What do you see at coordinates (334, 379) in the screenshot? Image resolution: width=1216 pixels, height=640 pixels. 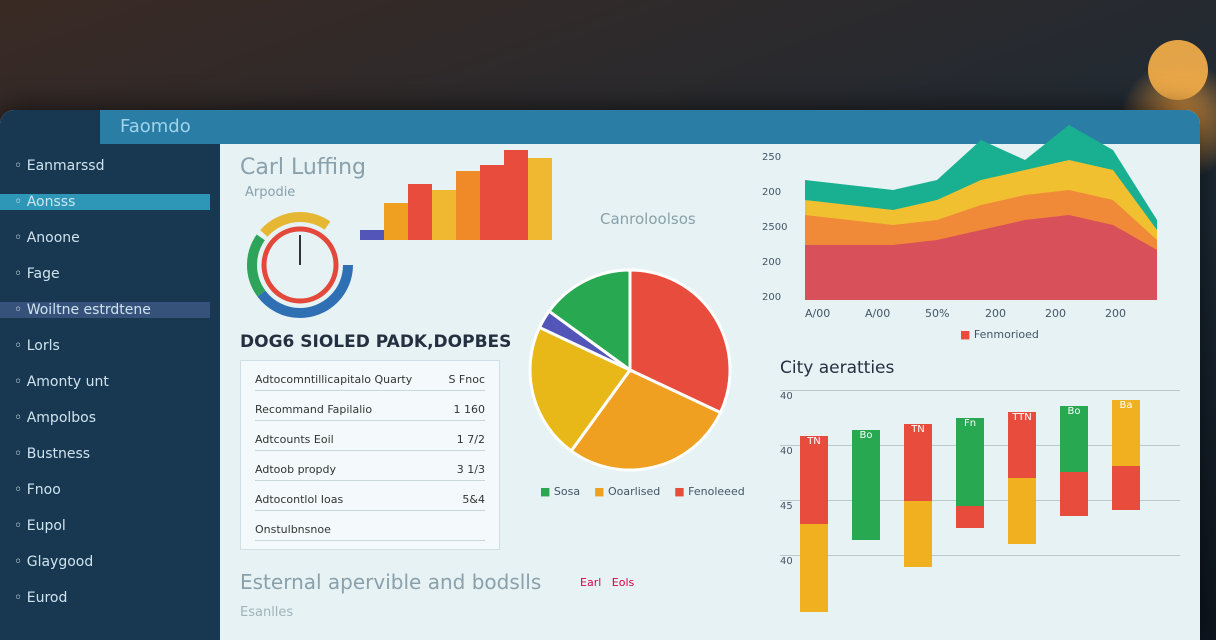 I see `row-label: Adtocomntillicapitalo Quarty` at bounding box center [334, 379].